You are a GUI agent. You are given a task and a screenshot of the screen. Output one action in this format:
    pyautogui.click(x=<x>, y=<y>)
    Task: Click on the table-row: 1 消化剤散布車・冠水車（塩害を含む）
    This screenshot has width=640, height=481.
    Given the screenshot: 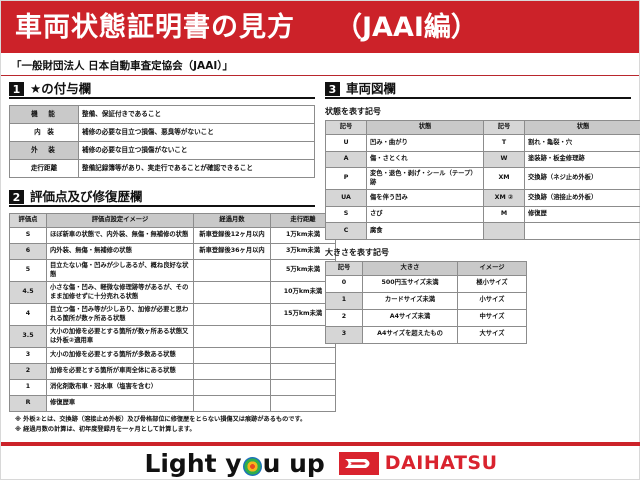 What is the action you would take?
    pyautogui.click(x=173, y=388)
    